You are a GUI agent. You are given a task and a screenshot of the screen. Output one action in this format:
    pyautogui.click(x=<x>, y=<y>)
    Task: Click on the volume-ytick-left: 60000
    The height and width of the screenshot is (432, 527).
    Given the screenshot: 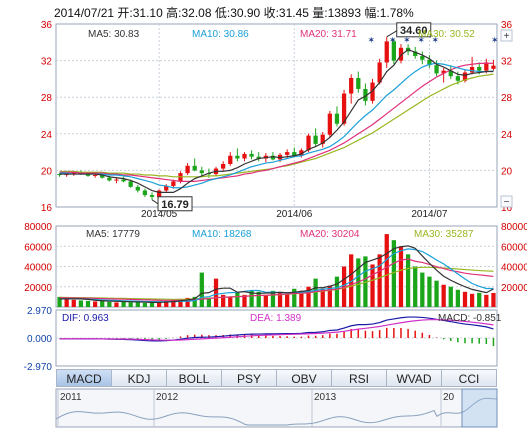 What is the action you would take?
    pyautogui.click(x=38, y=247)
    